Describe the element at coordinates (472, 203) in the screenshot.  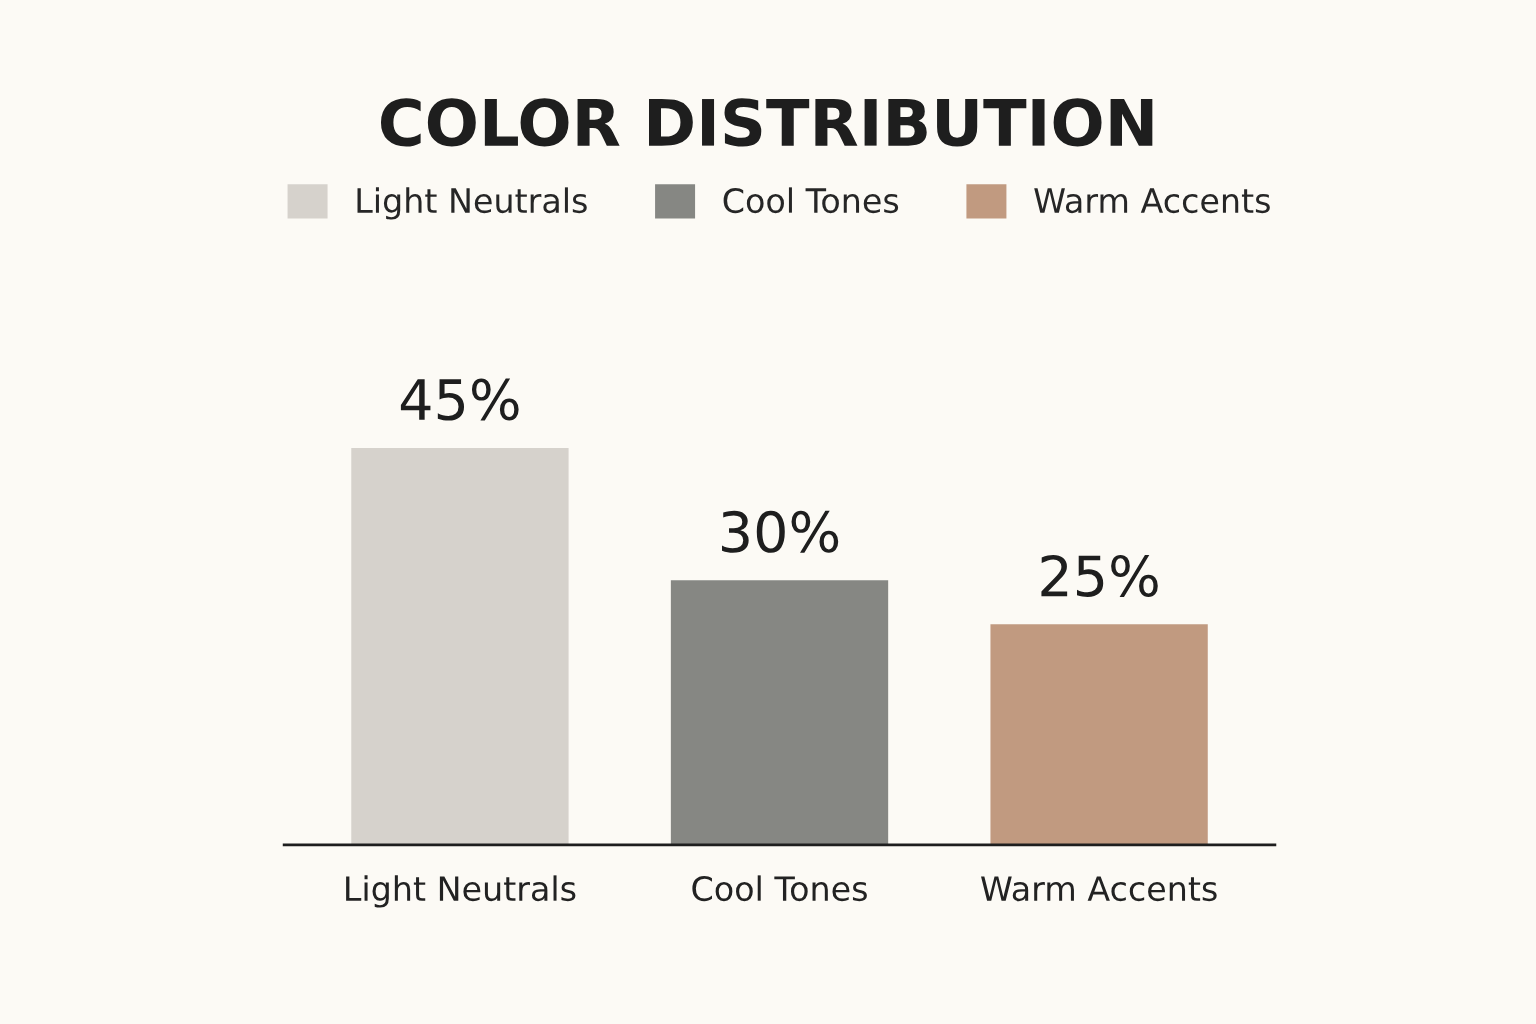
I see `legend-label: Light Neutrals` at that location.